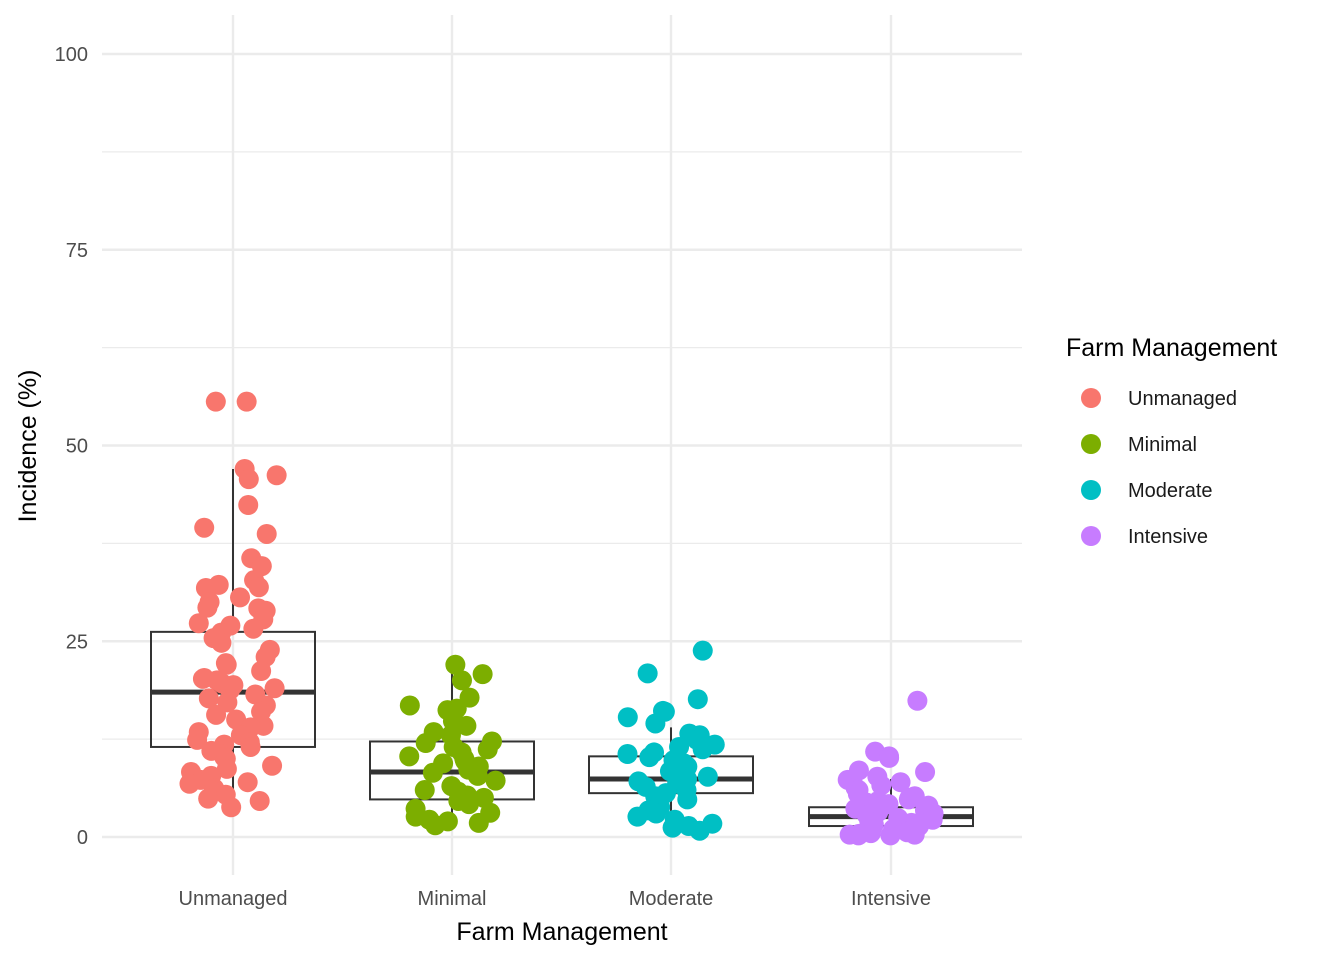  I want to click on x-tick-label: Moderate, so click(671, 899).